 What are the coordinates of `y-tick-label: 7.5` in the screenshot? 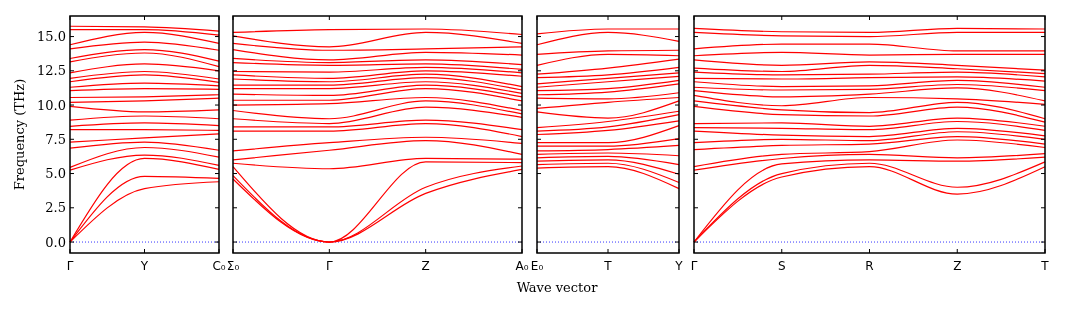 It's located at (55, 139).